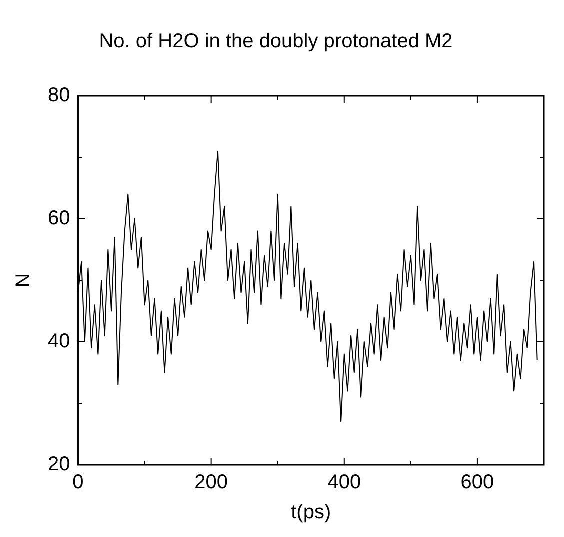  Describe the element at coordinates (59, 95) in the screenshot. I see `y-tick-label: 80` at that location.